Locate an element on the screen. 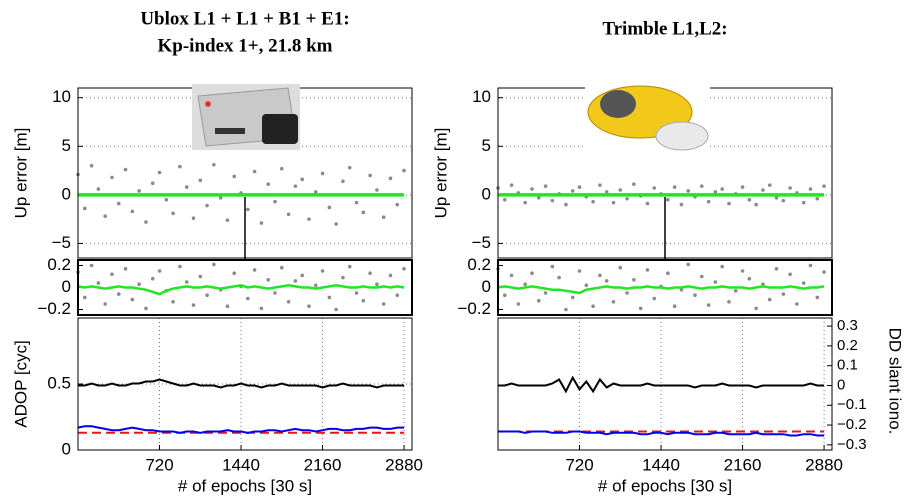 The width and height of the screenshot is (910, 497). x-tick-label: 2880 is located at coordinates (404, 464).